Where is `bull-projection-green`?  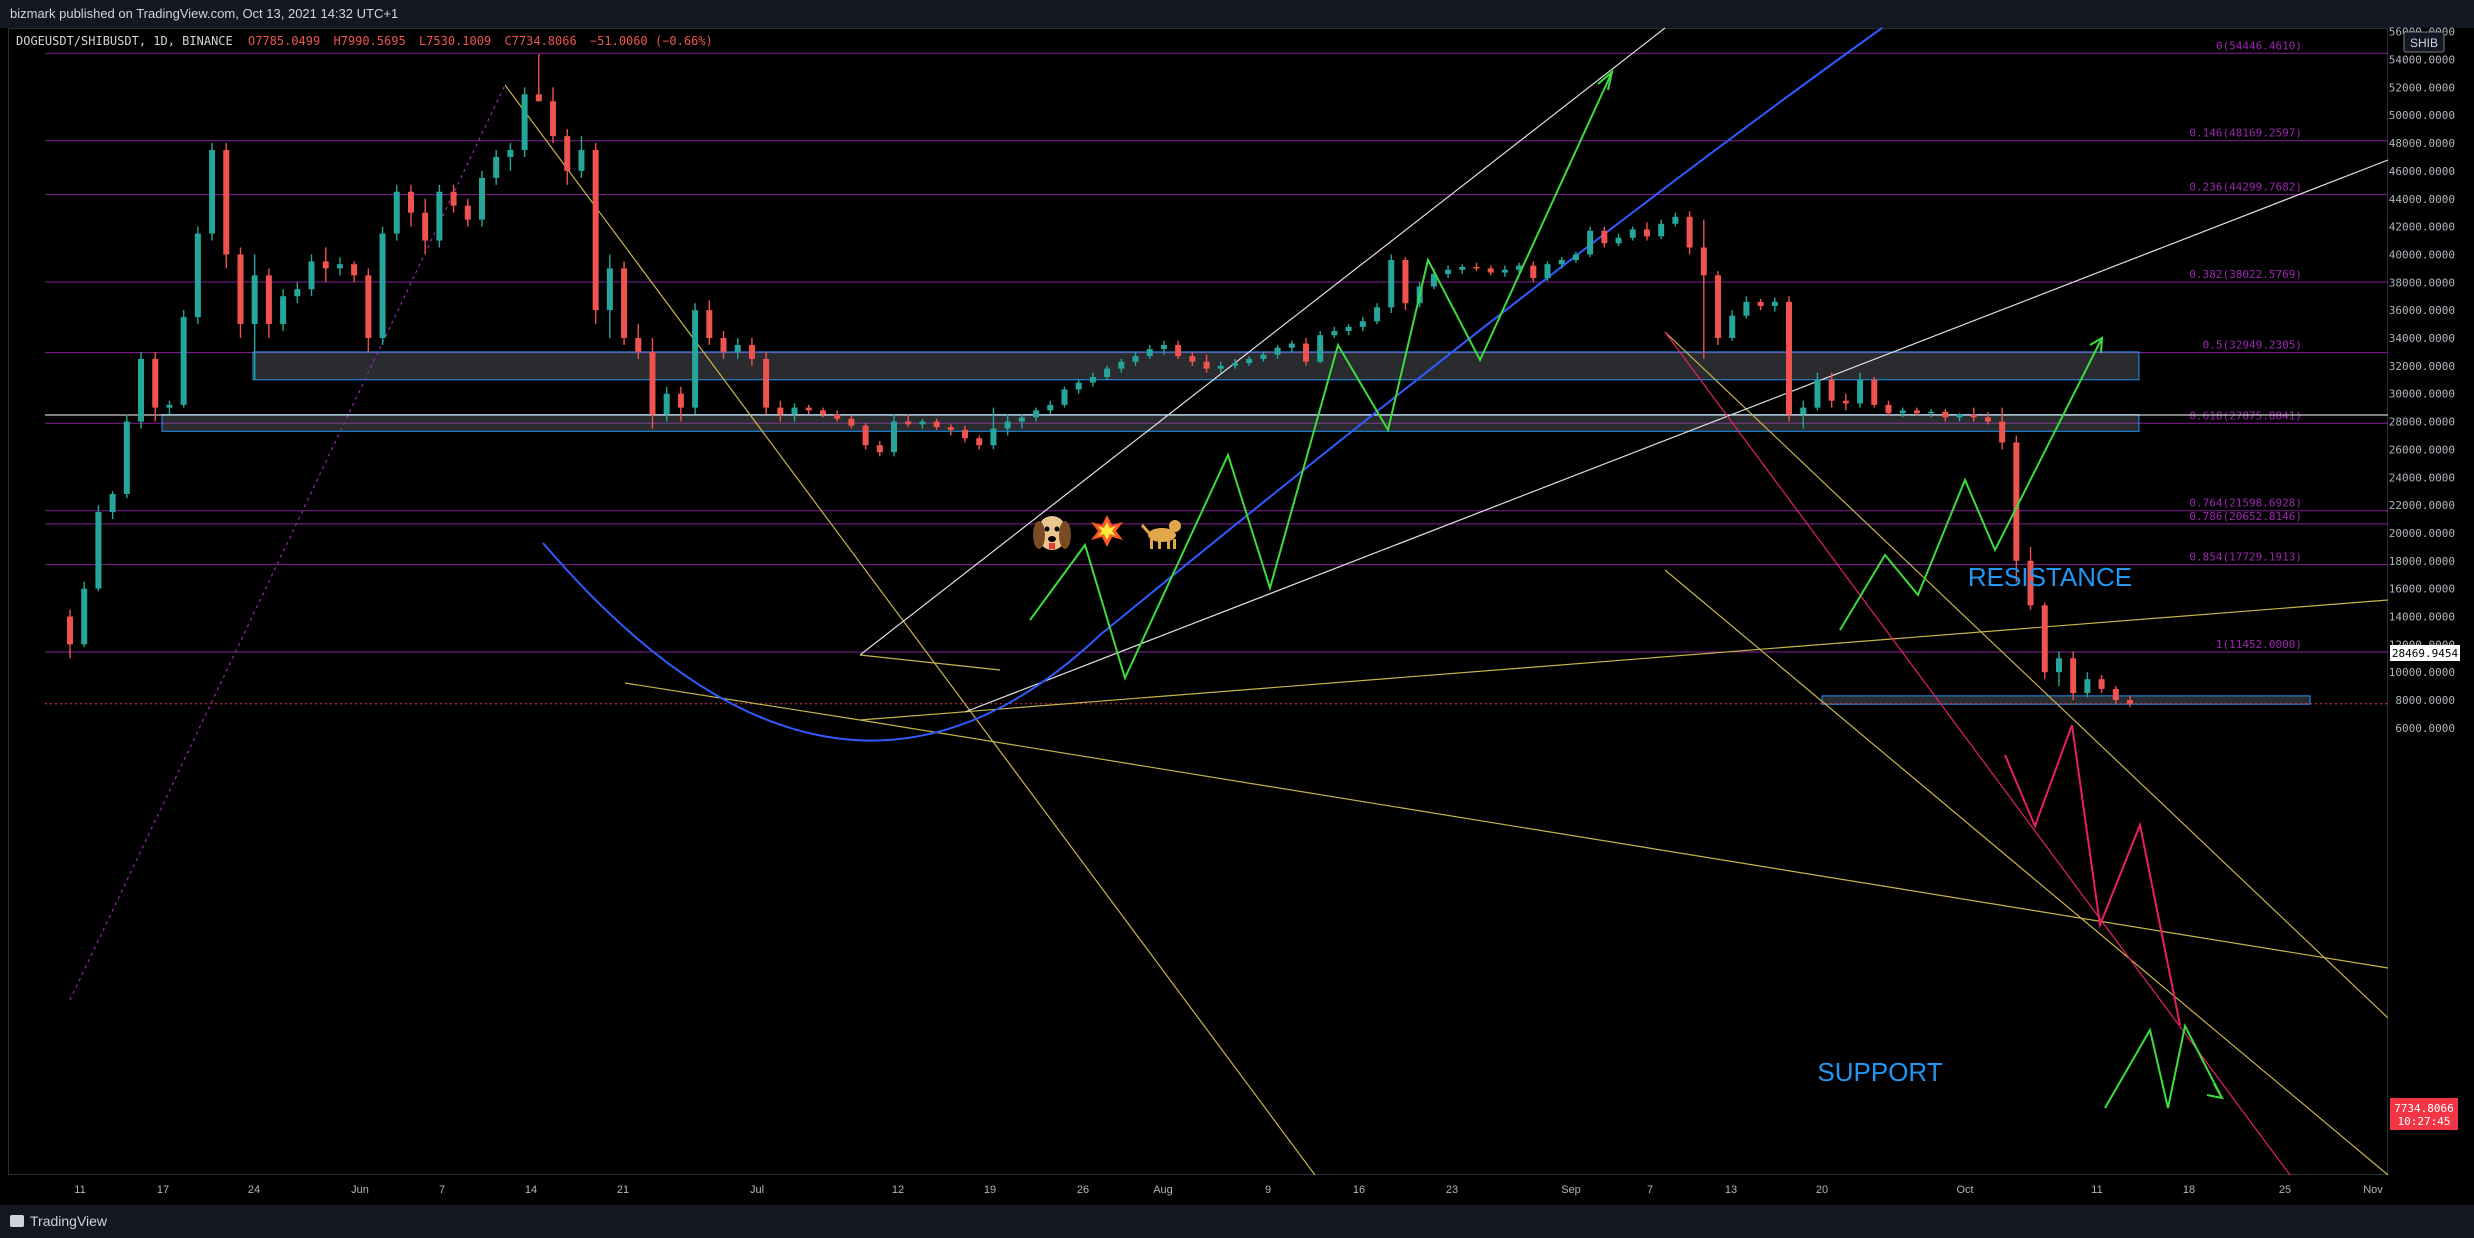 bull-projection-green is located at coordinates (1321, 376).